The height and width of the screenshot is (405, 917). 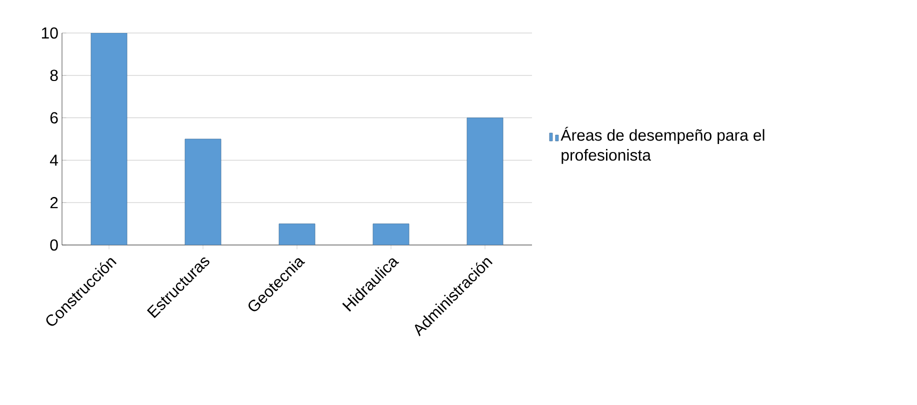 I want to click on y-tick-label: 2, so click(x=54, y=202).